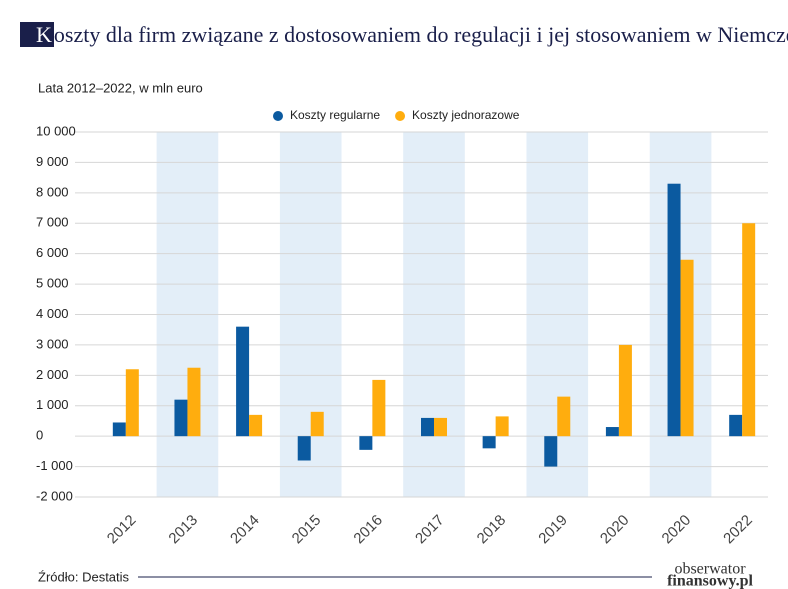 This screenshot has height=589, width=788. I want to click on source: Źródło: Destatis, so click(84, 576).